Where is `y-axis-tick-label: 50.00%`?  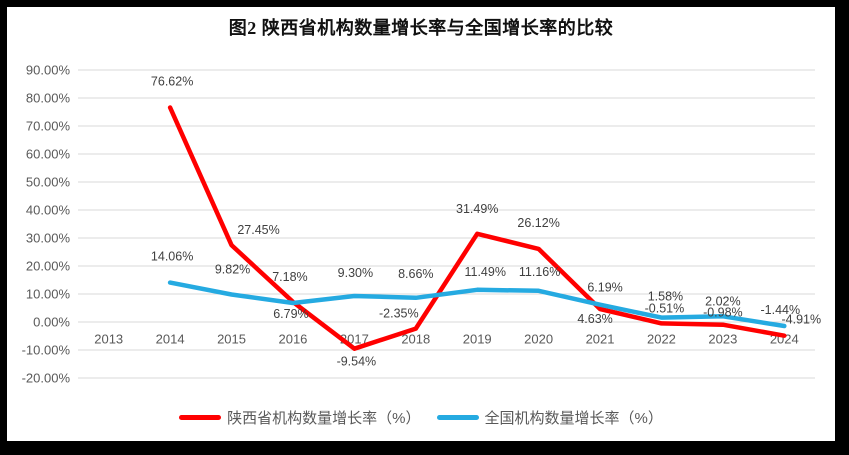 y-axis-tick-label: 50.00% is located at coordinates (48, 182).